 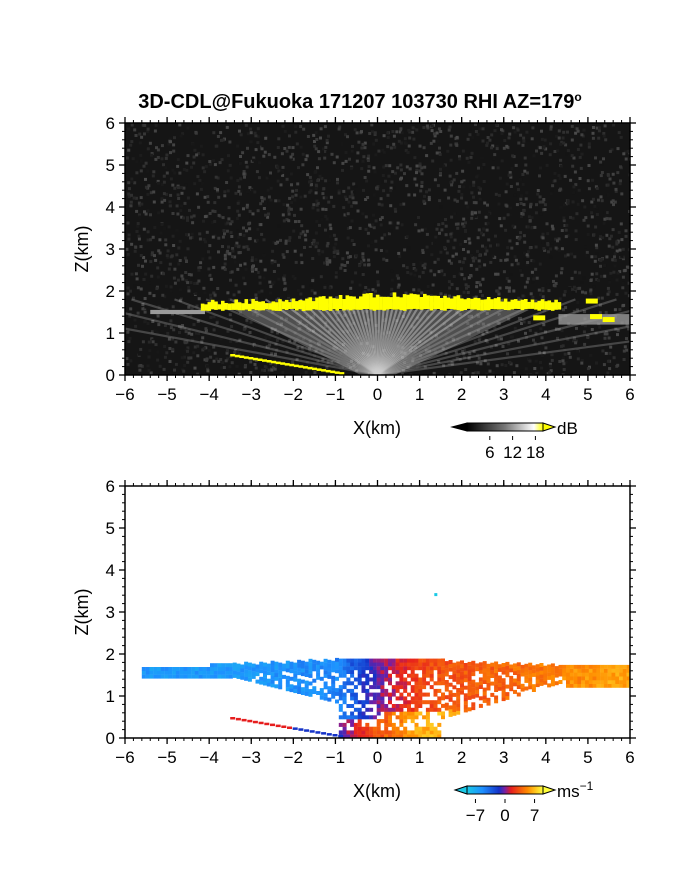 I want to click on y-tick-label: 4, so click(x=110, y=570).